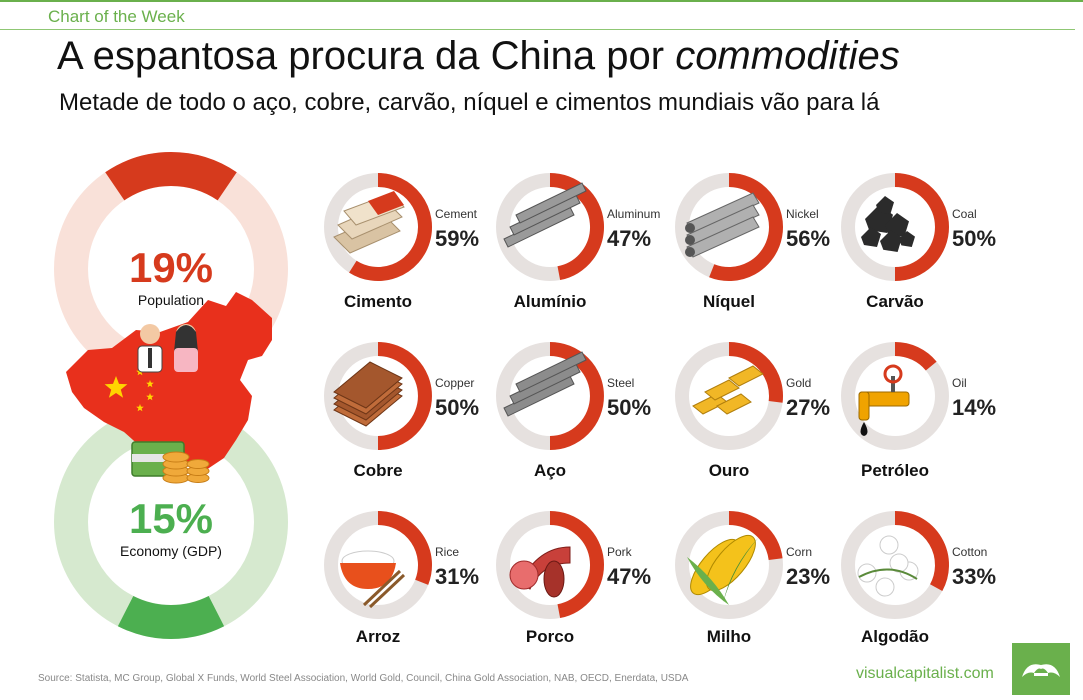 The image size is (1083, 700). What do you see at coordinates (447, 552) in the screenshot?
I see `commodity-english-label: Rice` at bounding box center [447, 552].